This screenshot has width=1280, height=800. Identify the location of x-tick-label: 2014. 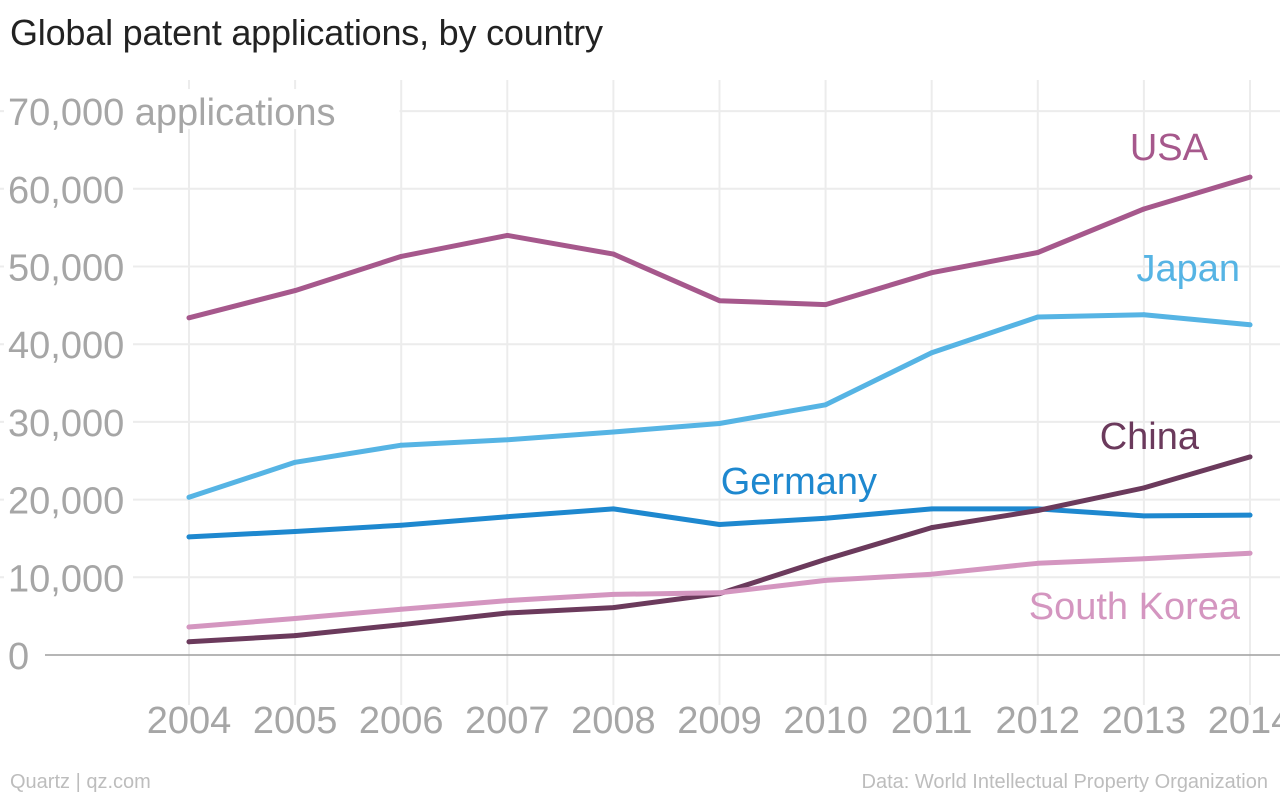
(1244, 721).